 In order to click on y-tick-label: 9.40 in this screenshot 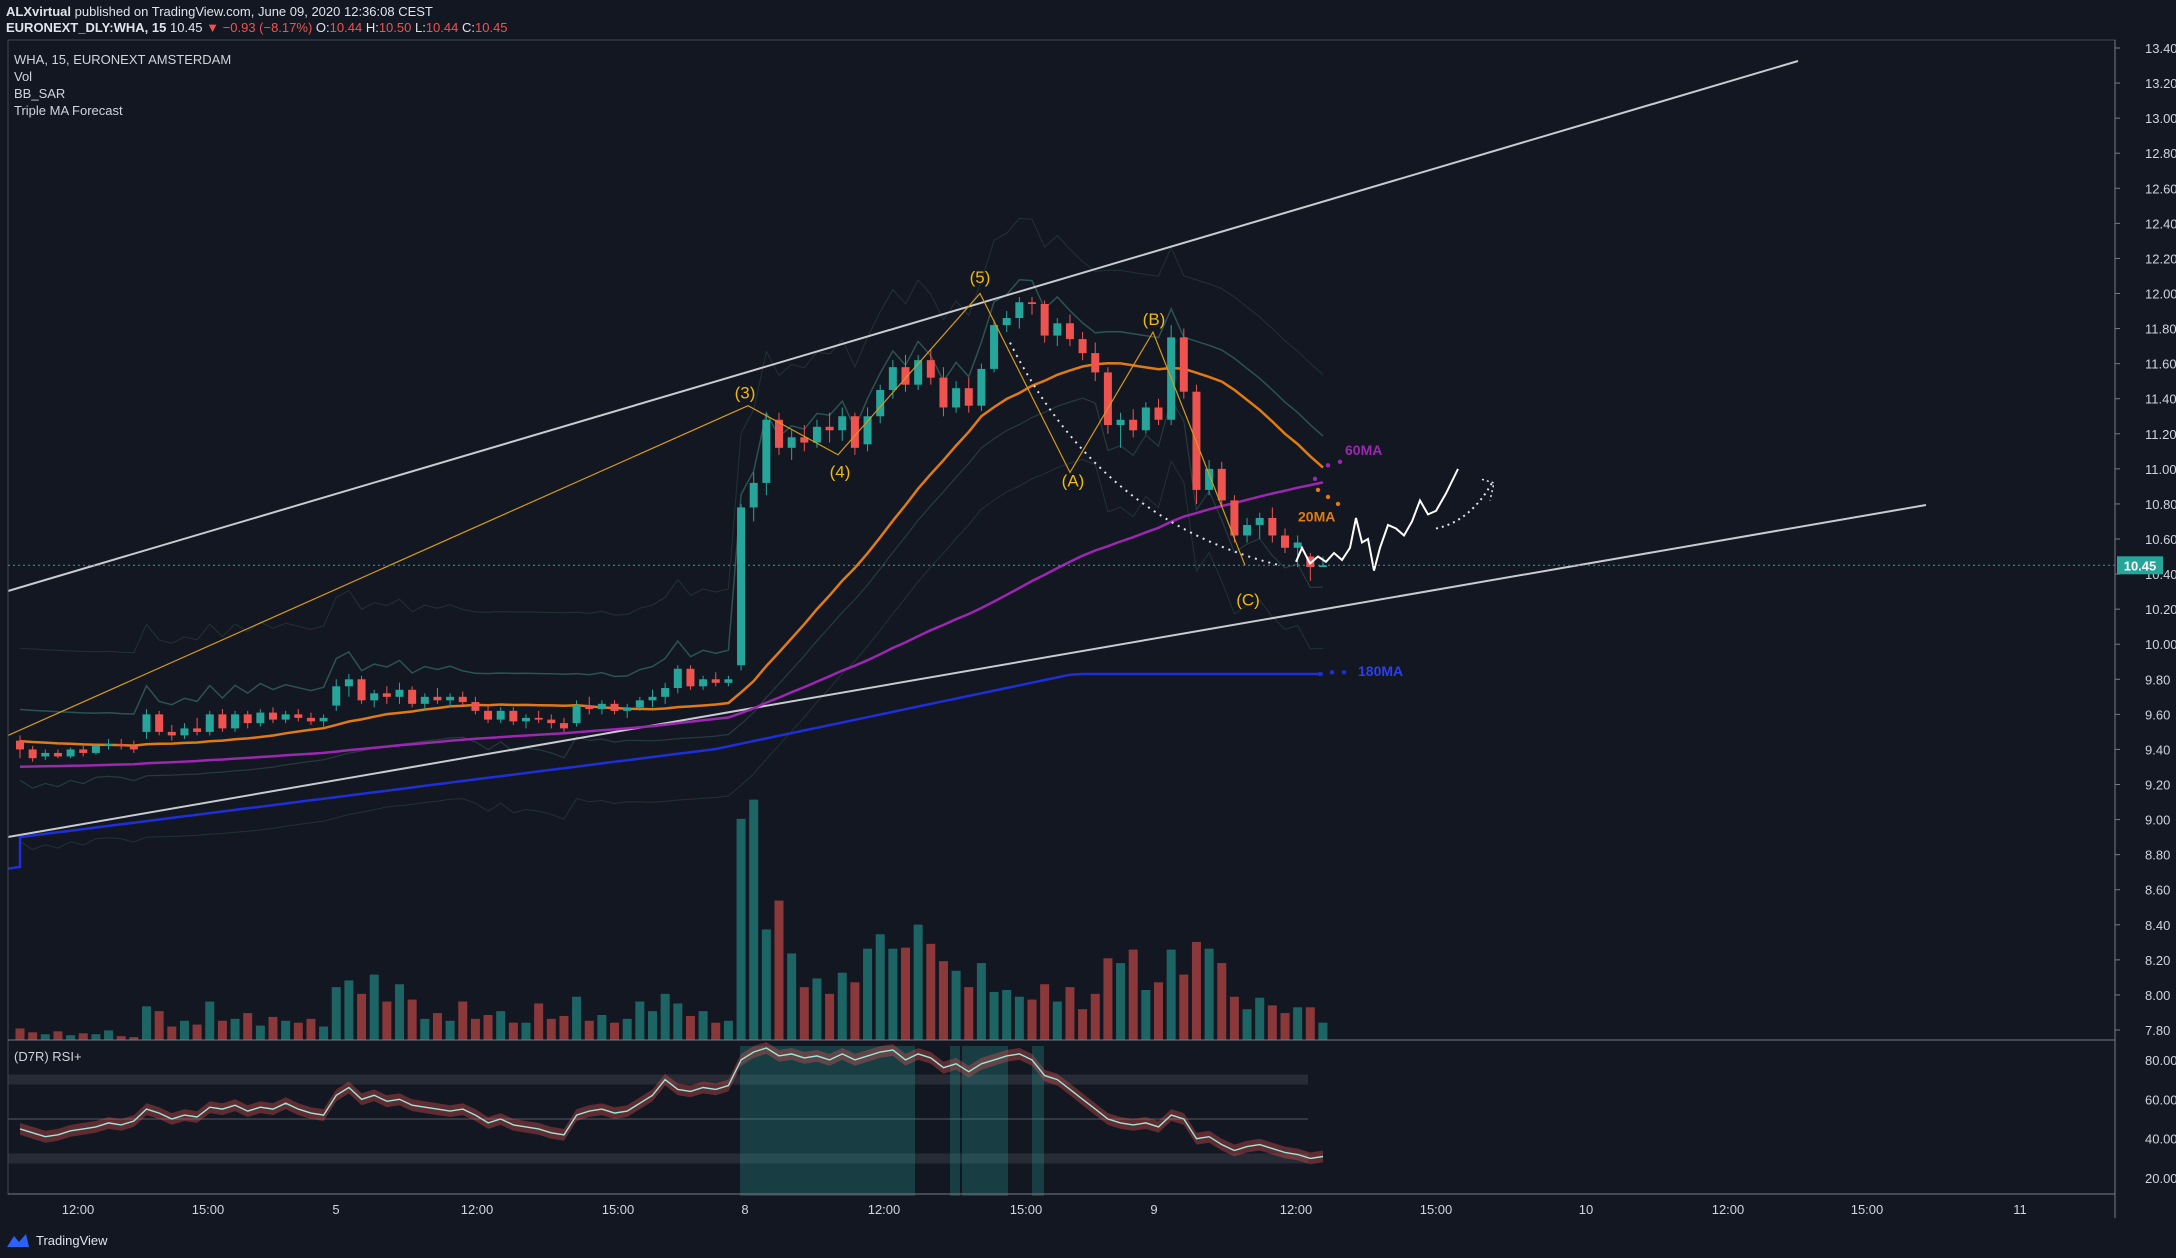, I will do `click(2157, 749)`.